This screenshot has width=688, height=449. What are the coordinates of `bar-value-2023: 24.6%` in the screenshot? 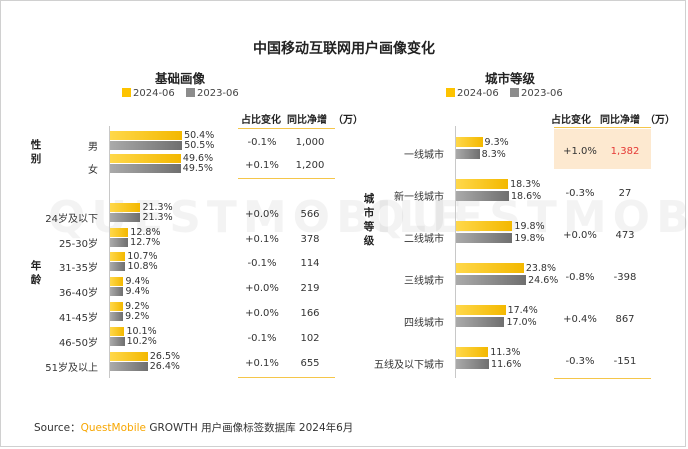 It's located at (543, 280).